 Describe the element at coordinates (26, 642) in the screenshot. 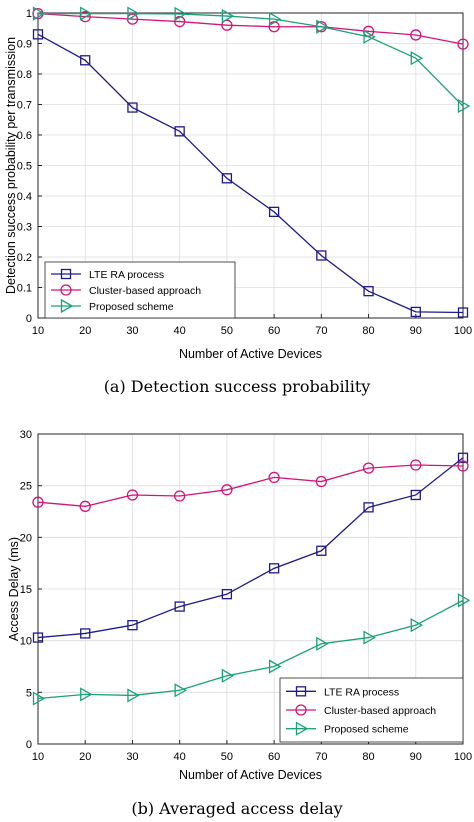

I see `y-tick-label: 10` at that location.